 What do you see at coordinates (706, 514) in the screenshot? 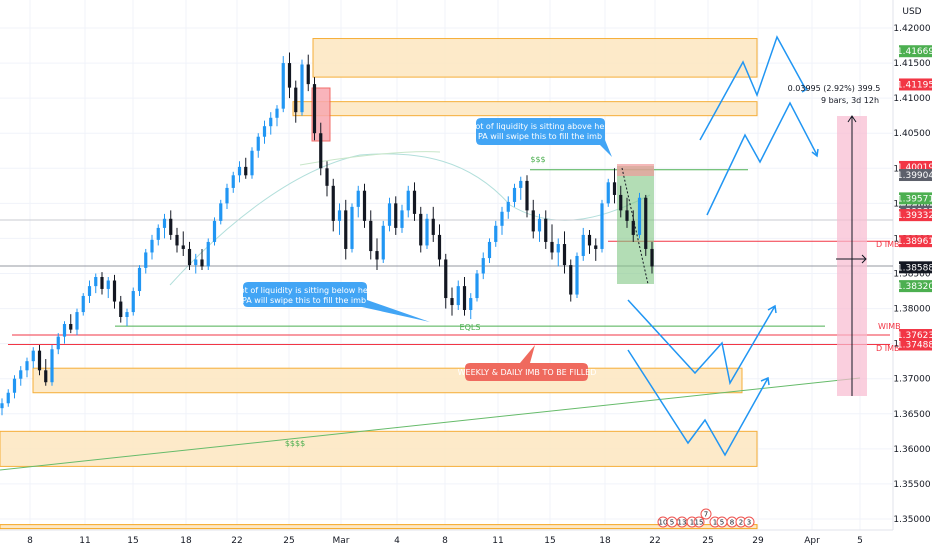
I see `event-icon: 7` at bounding box center [706, 514].